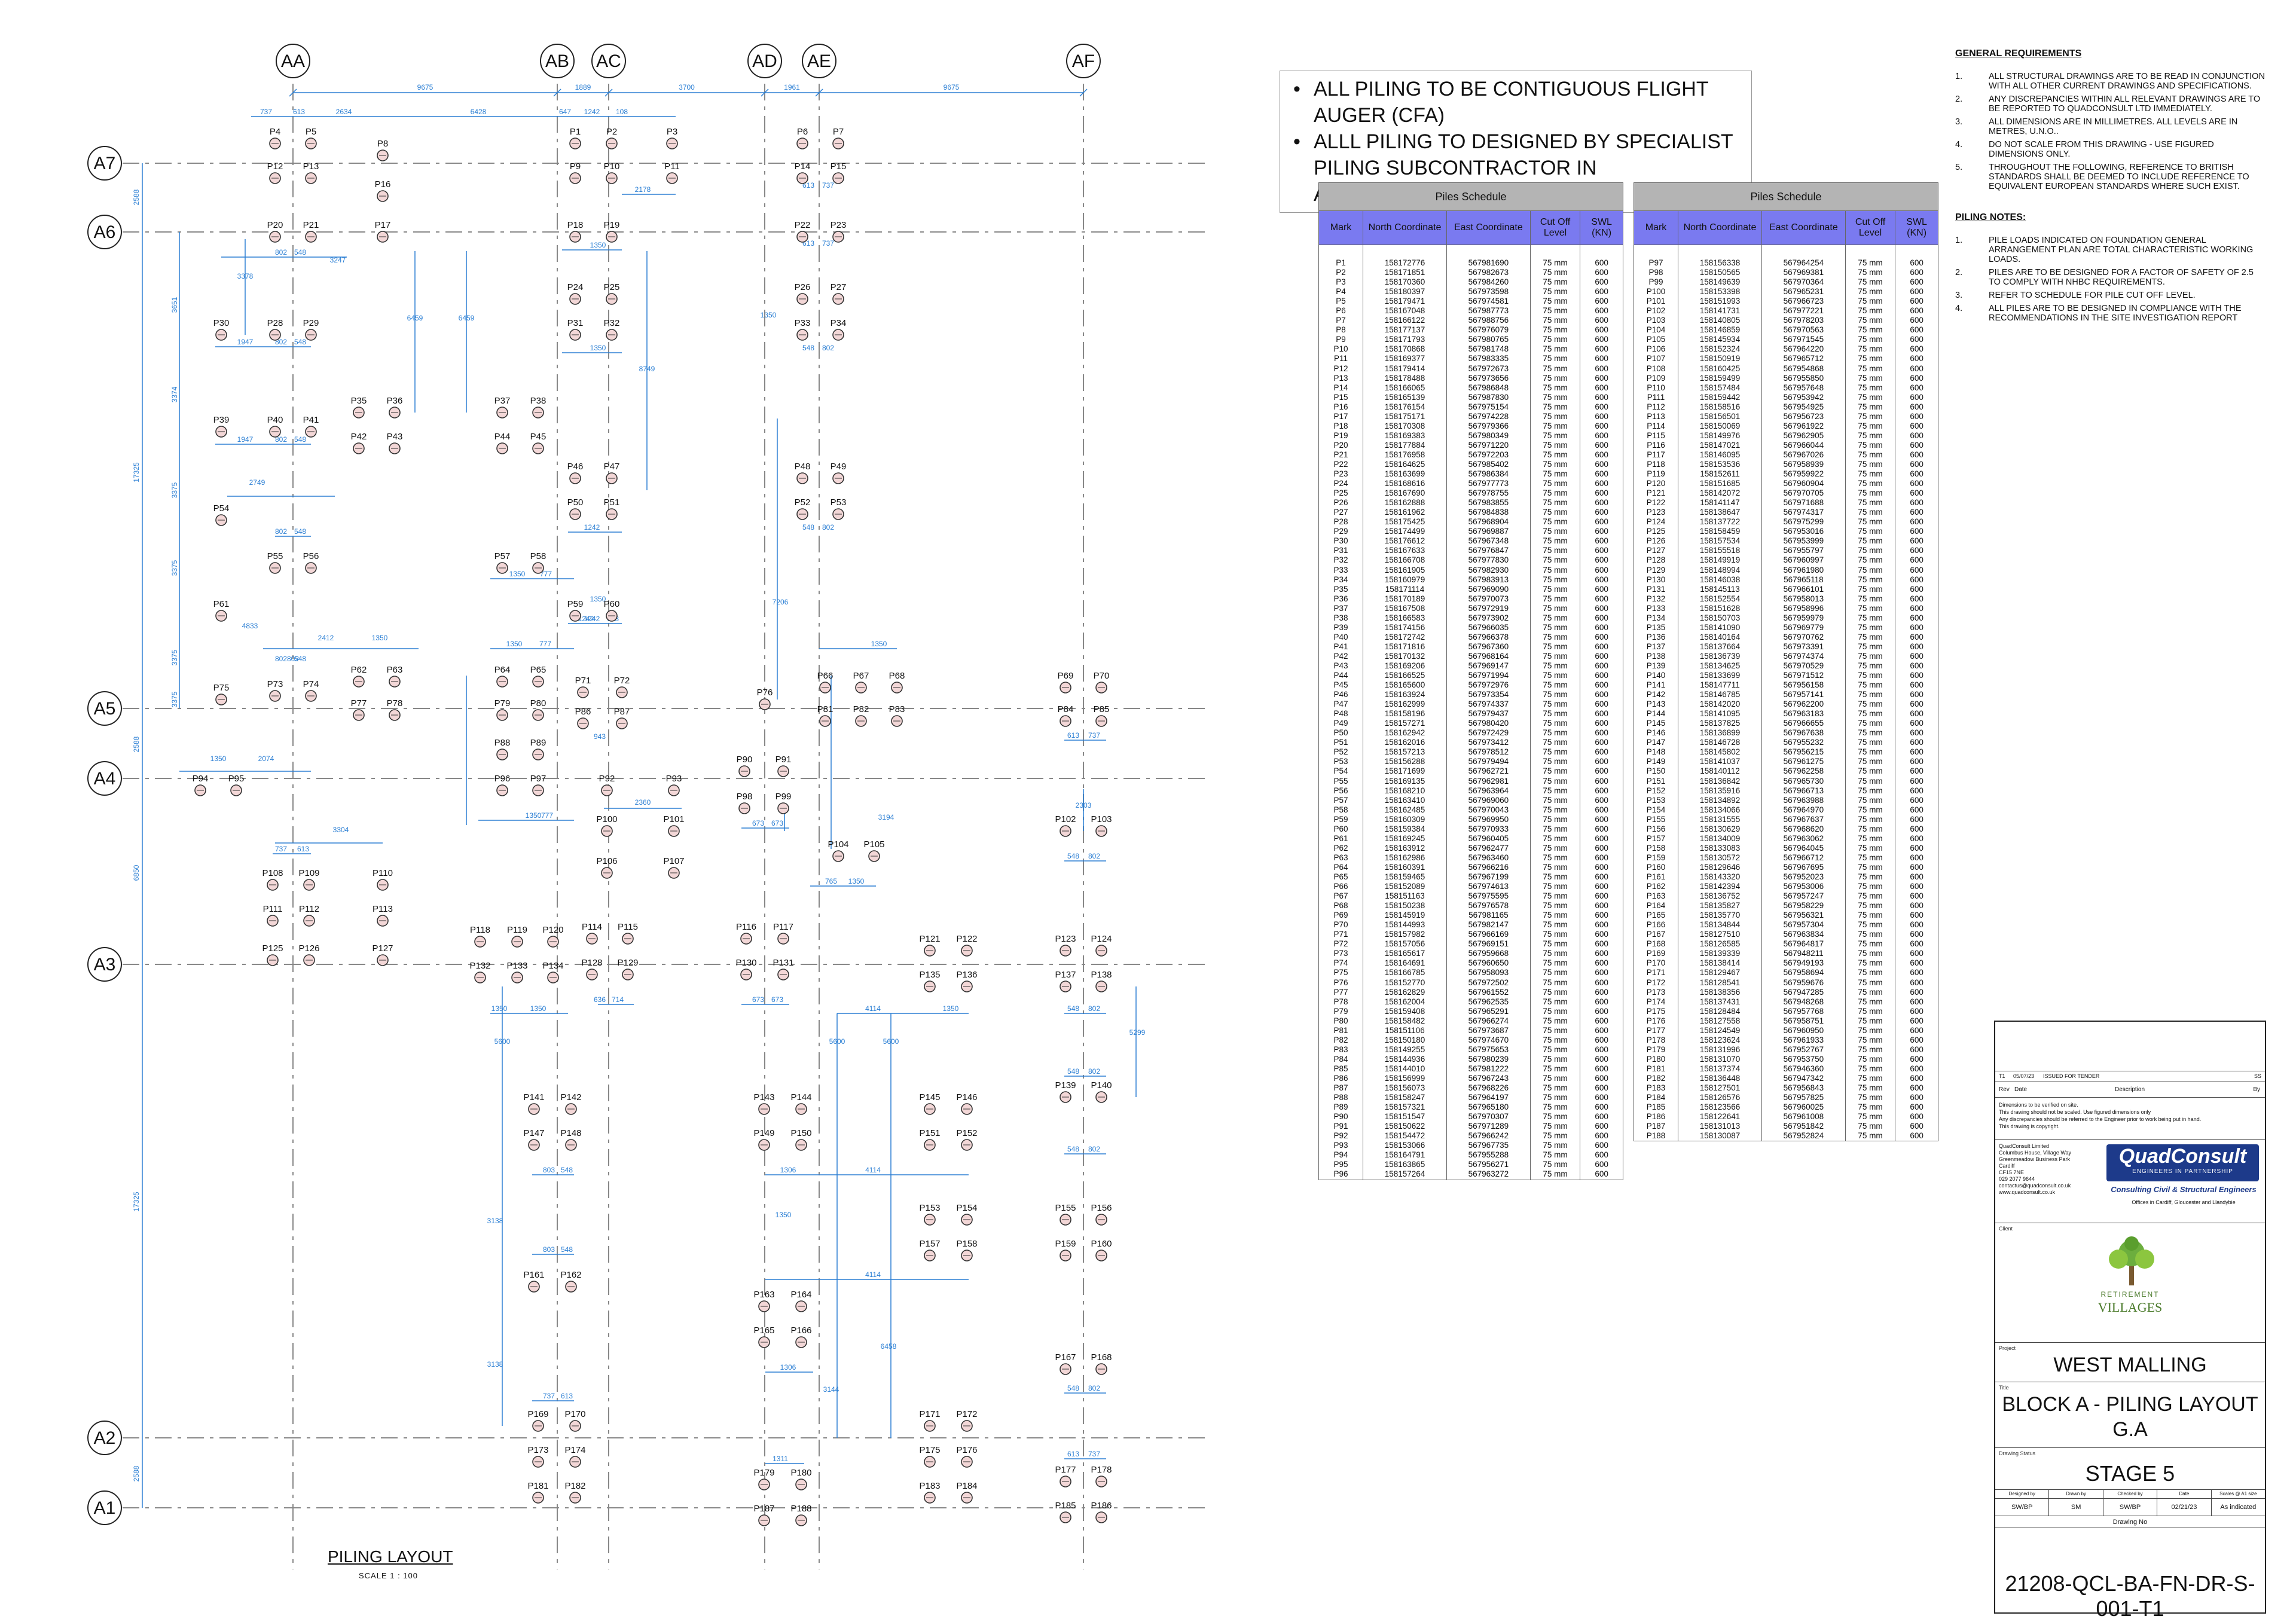 Image resolution: width=2296 pixels, height=1622 pixels. Describe the element at coordinates (1405, 944) in the screenshot. I see `north-cell: 158157056` at that location.